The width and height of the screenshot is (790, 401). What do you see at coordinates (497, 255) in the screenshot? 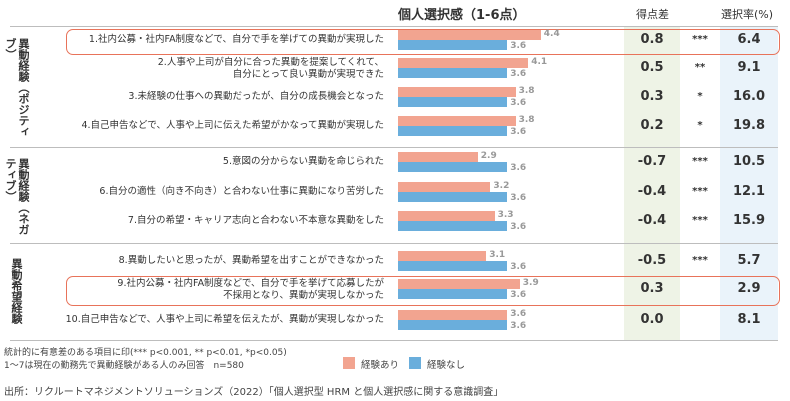
I see `value-label-with: 3.1` at bounding box center [497, 255].